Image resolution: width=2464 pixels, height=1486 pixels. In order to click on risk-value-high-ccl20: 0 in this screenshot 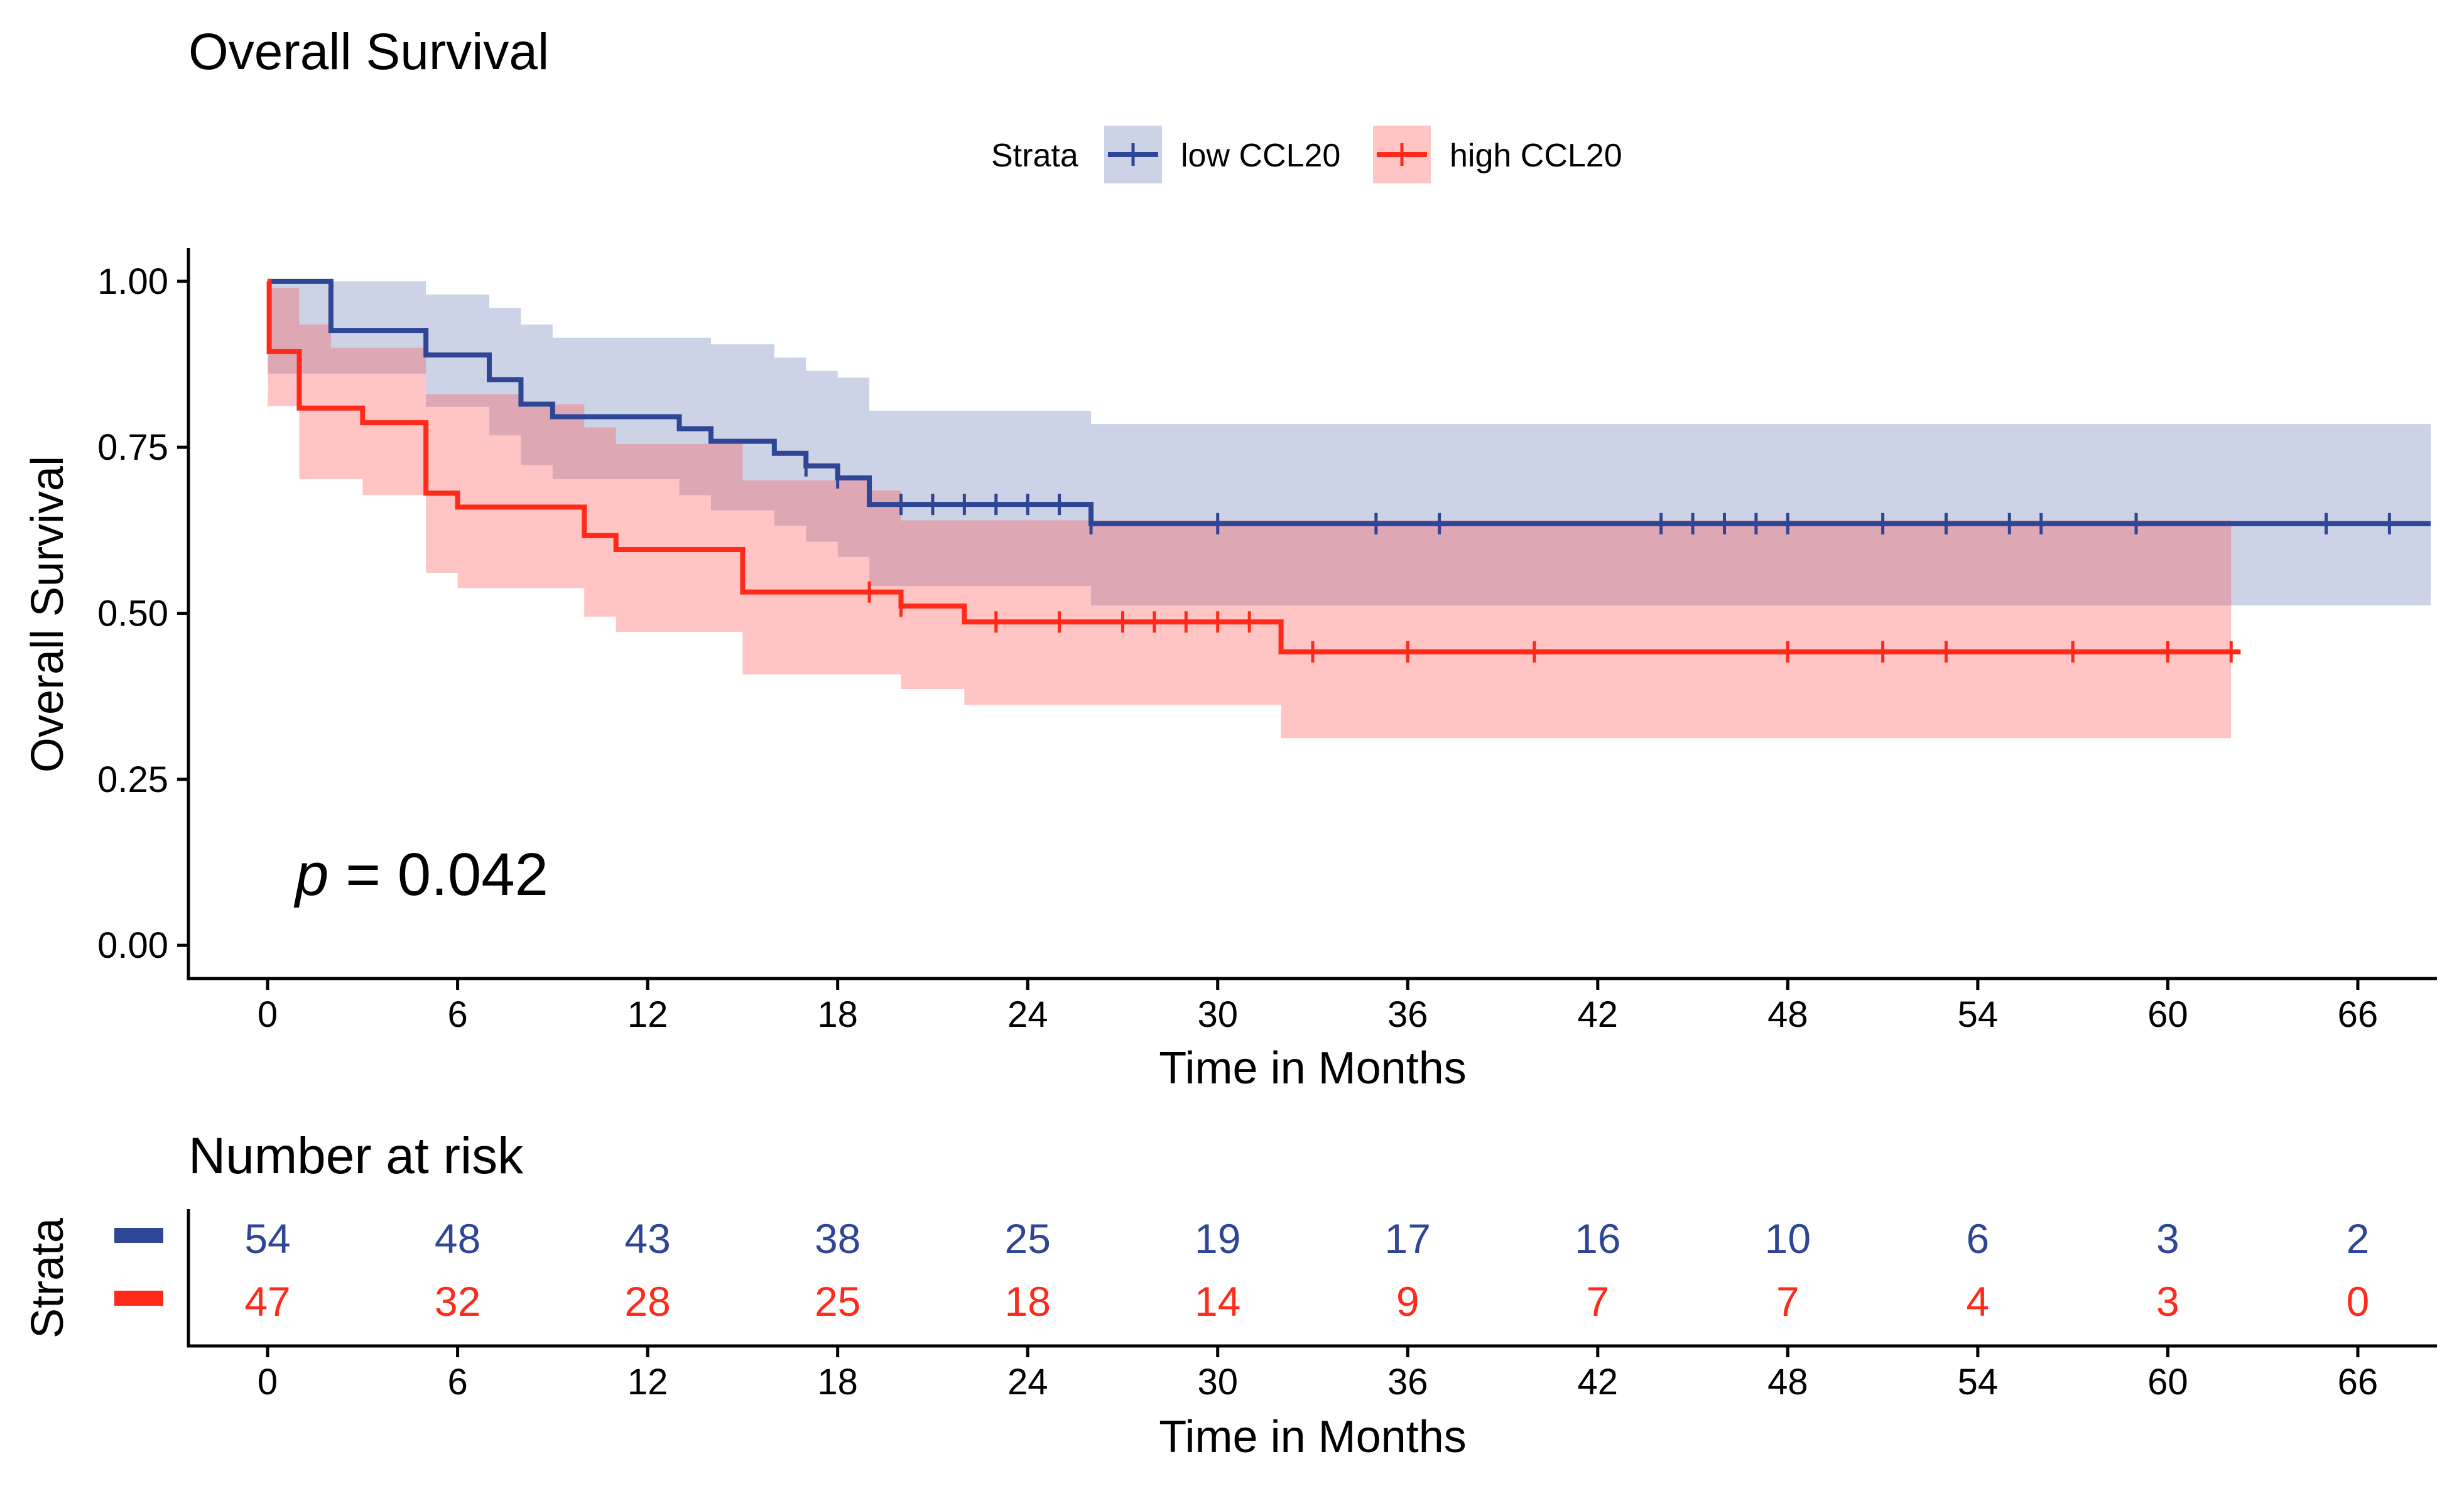, I will do `click(2358, 1301)`.